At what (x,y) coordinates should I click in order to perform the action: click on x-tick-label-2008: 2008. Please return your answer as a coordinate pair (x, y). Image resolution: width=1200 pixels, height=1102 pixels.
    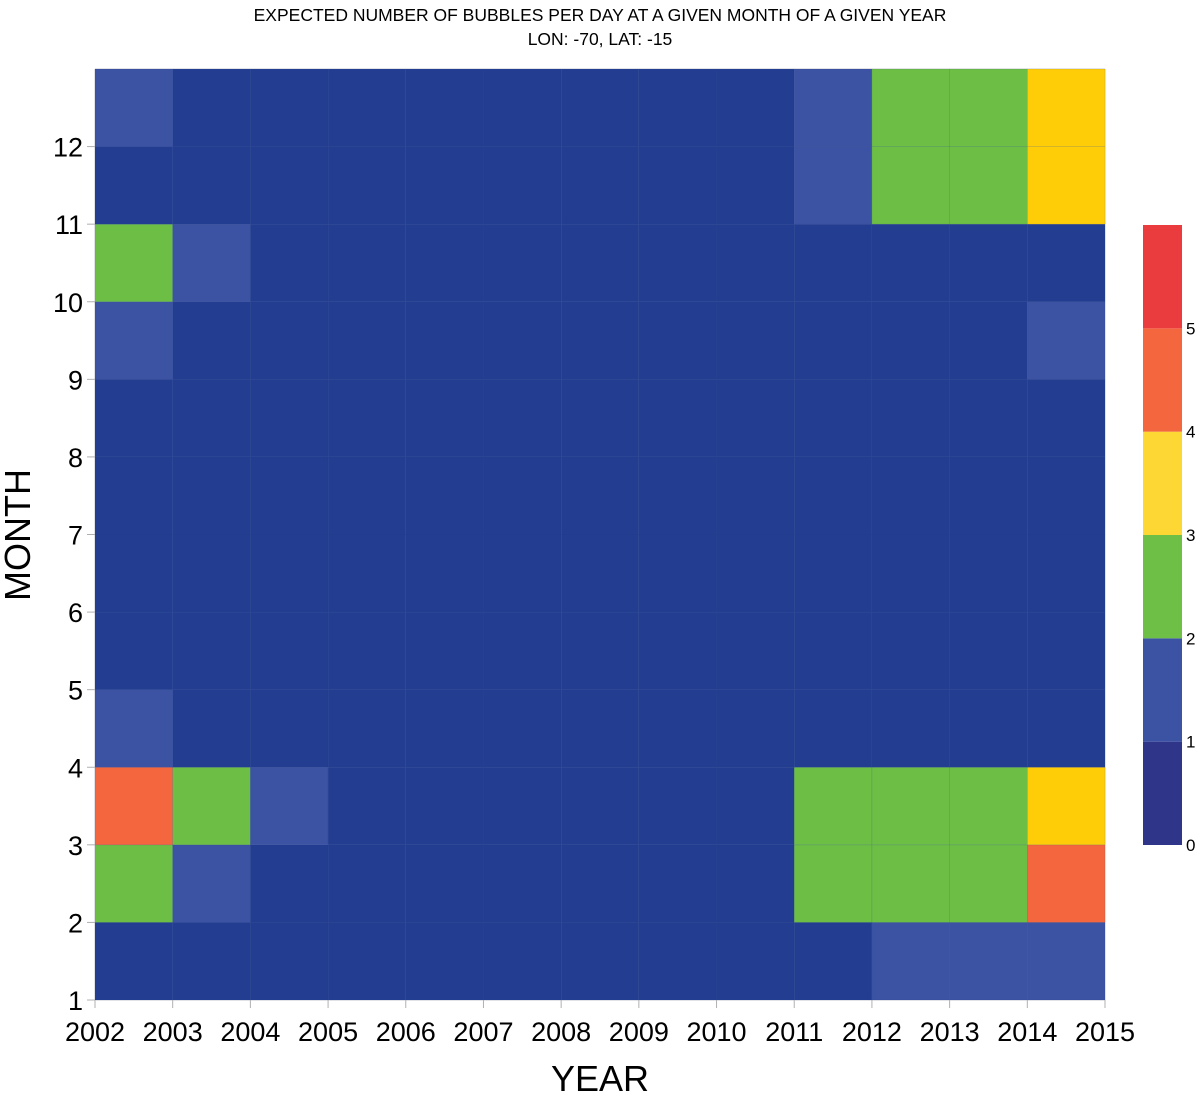
    Looking at the image, I should click on (561, 1032).